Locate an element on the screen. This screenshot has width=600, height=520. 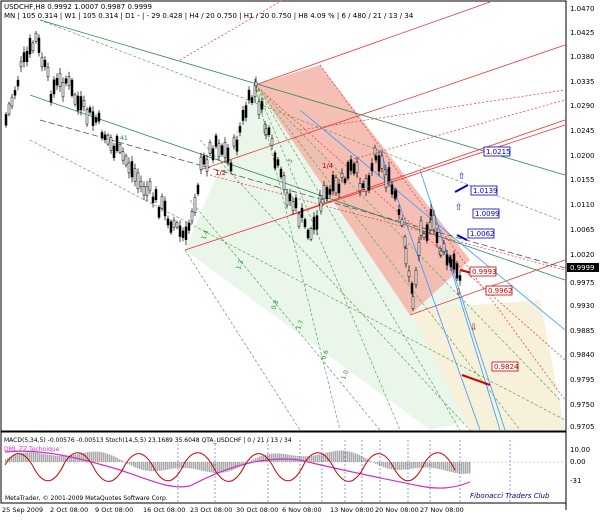
svg-text: -31 is located at coordinates (575, 481).